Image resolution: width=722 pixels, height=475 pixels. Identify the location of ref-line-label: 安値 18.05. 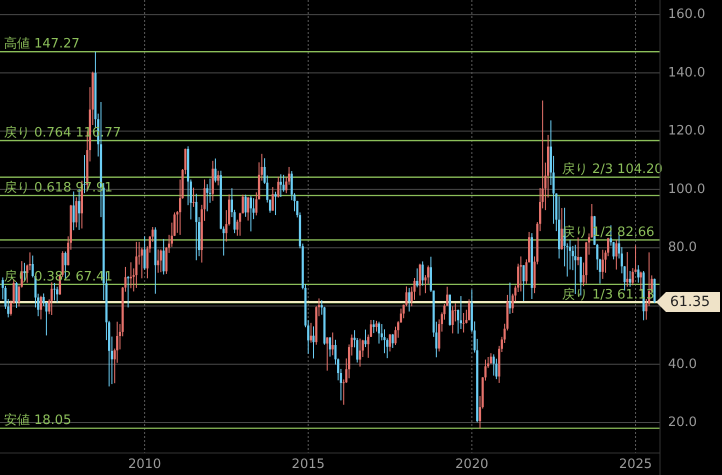
(38, 420).